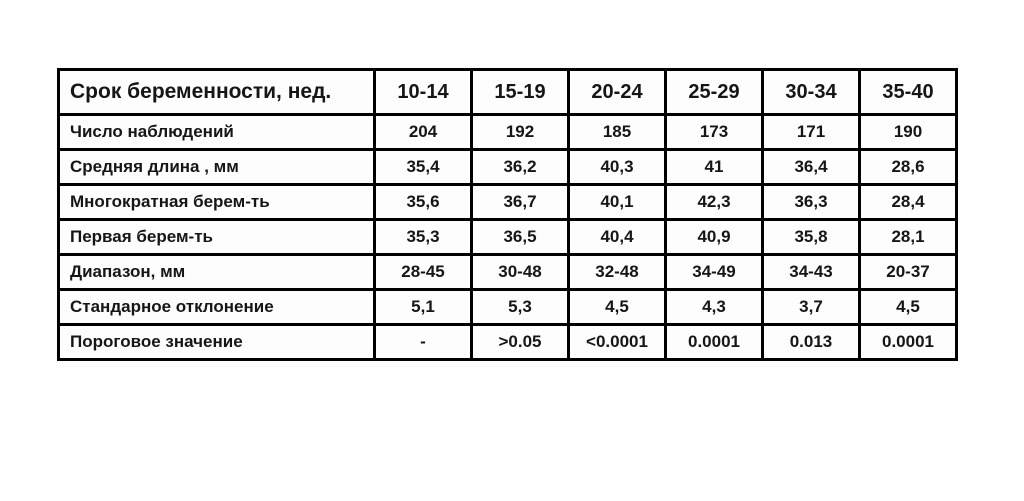  Describe the element at coordinates (216, 132) in the screenshot. I see `row-label: Число наблюдений` at that location.